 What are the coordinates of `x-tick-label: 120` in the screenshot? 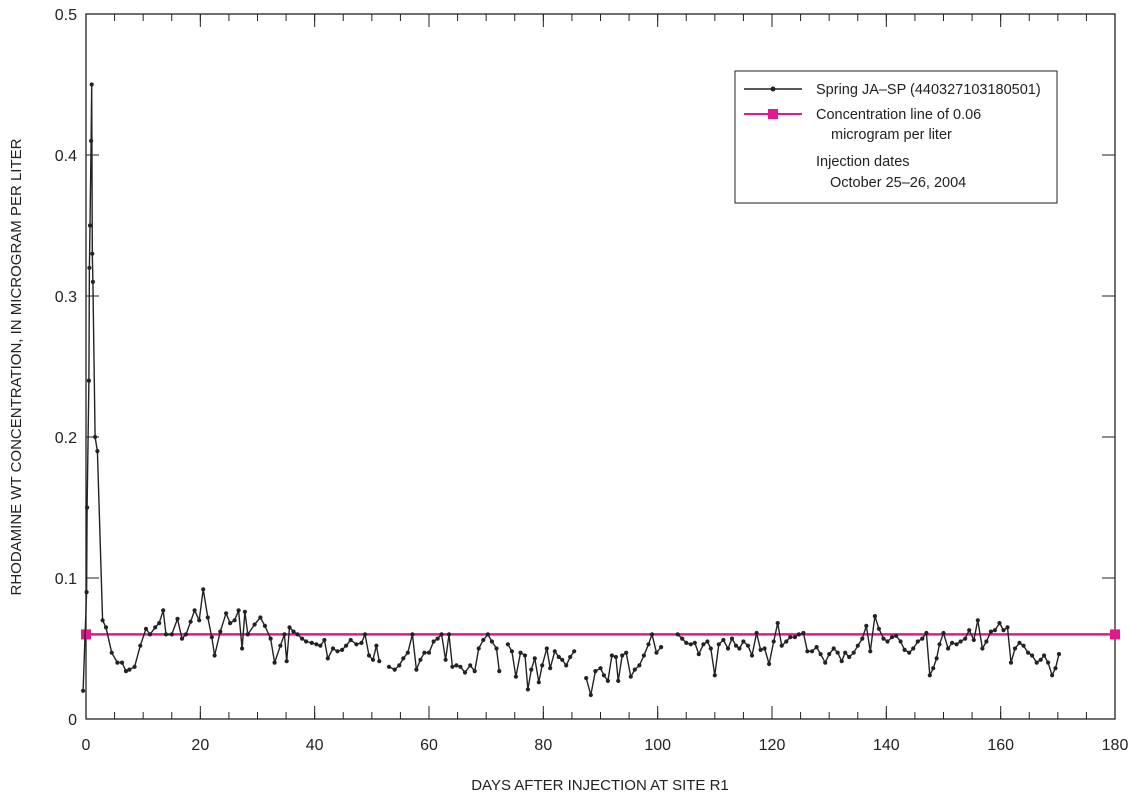 It's located at (772, 745).